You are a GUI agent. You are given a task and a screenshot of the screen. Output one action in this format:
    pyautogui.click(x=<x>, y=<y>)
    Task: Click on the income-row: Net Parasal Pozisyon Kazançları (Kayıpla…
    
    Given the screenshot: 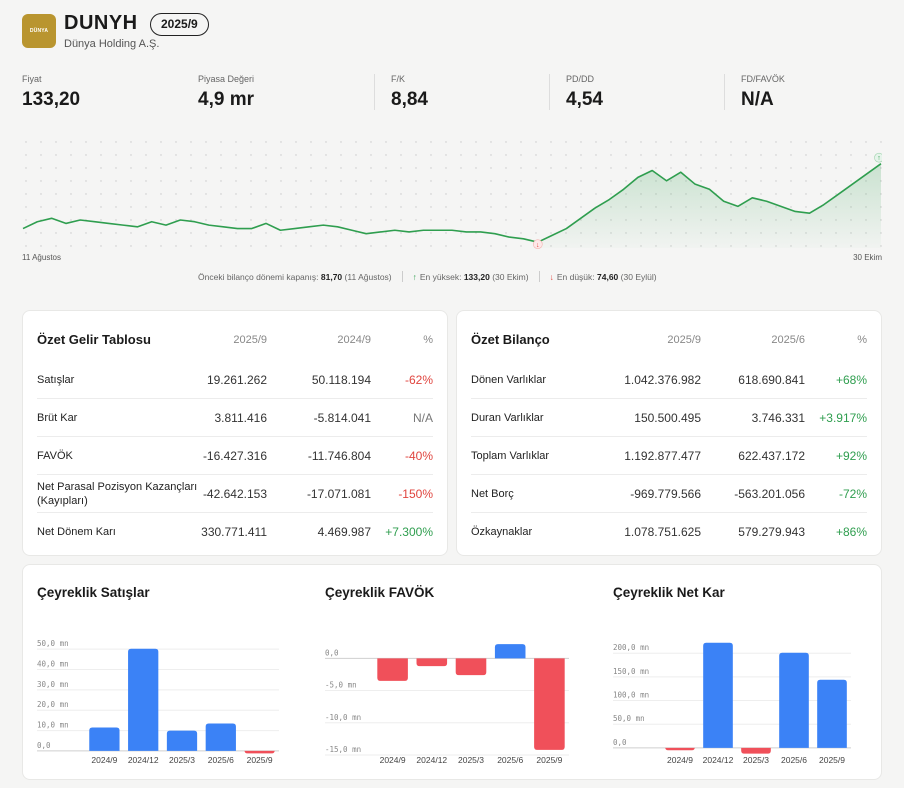 What is the action you would take?
    pyautogui.click(x=235, y=494)
    